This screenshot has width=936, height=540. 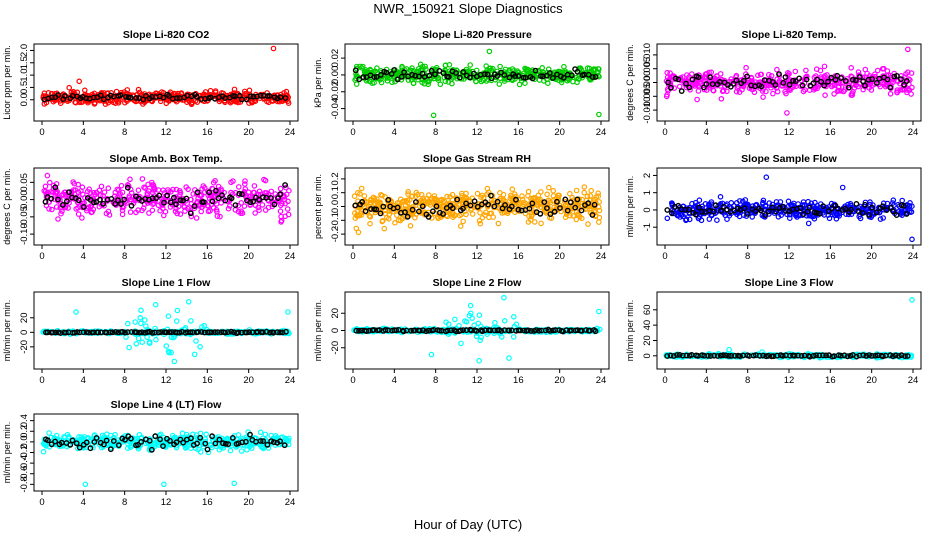 I want to click on y-tick-label: -0.2, so click(x=335, y=234).